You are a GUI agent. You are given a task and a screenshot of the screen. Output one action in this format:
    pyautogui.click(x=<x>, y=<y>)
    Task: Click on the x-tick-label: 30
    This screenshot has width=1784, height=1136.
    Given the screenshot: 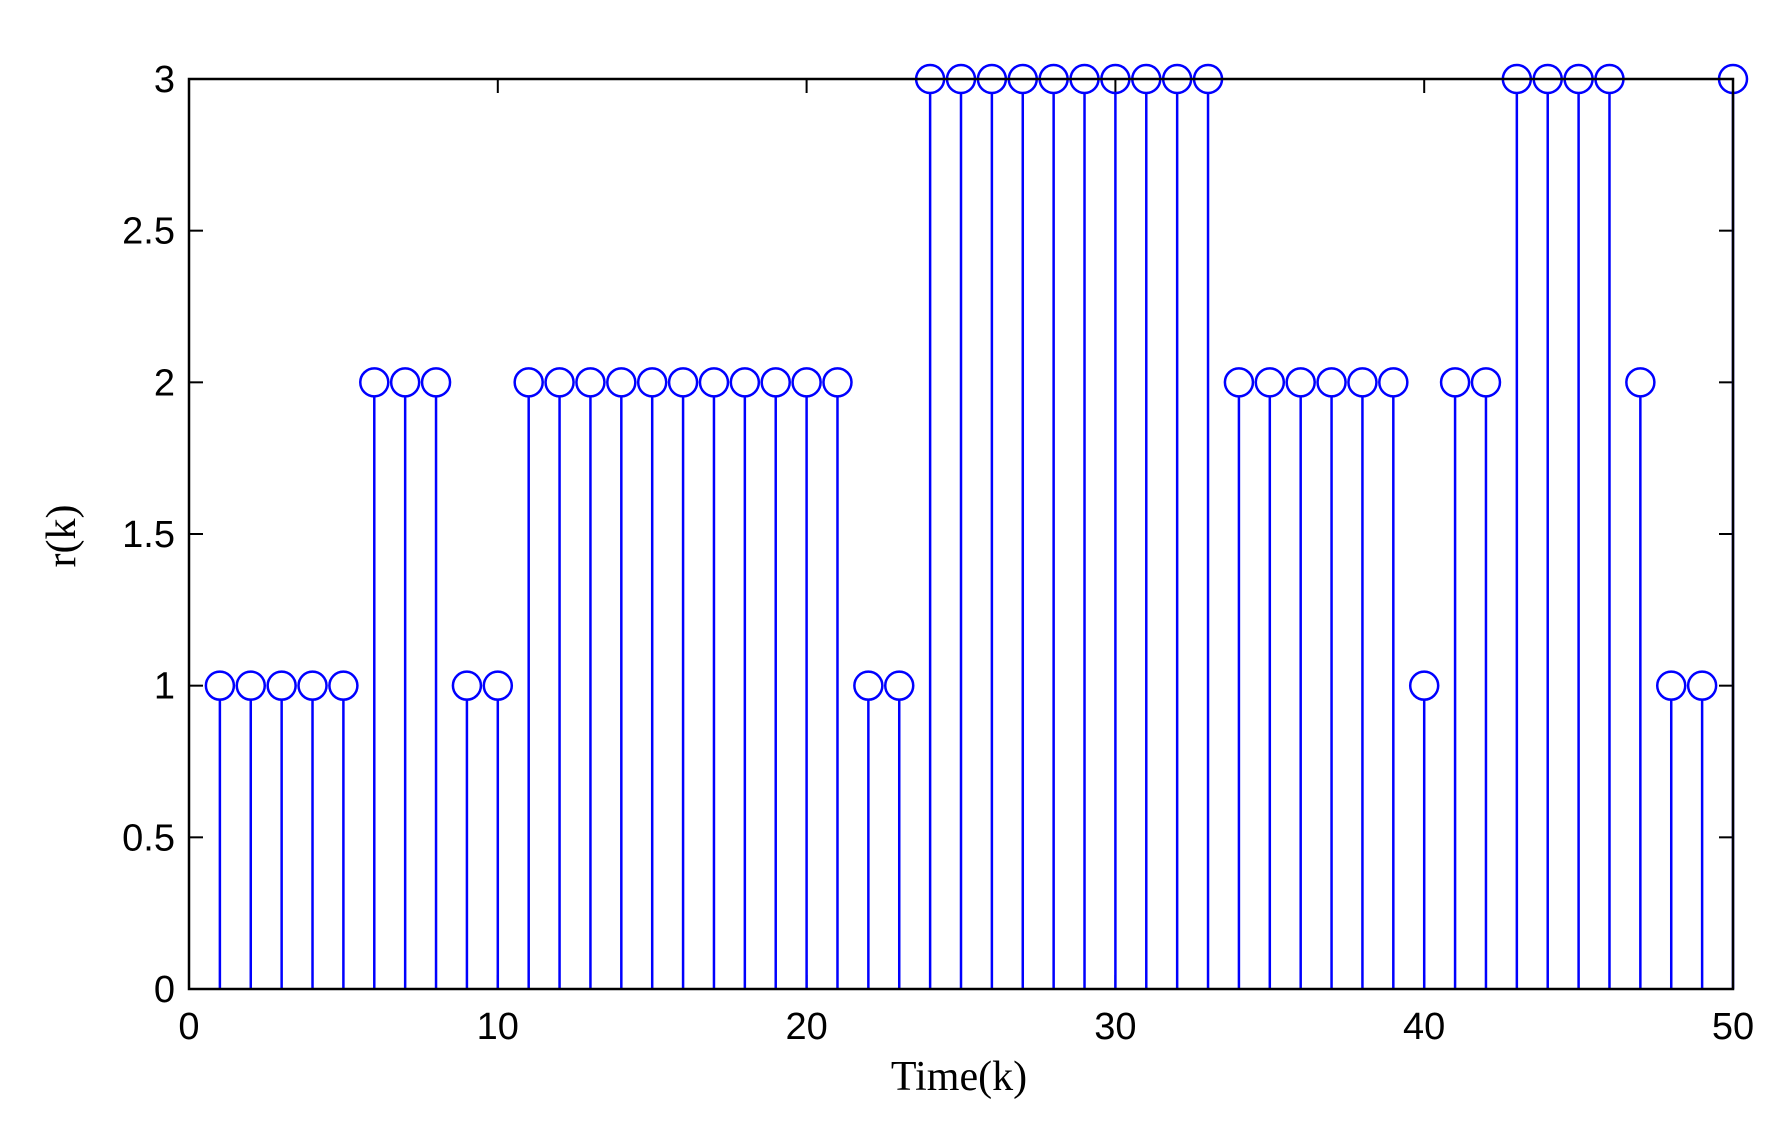 What is the action you would take?
    pyautogui.click(x=1115, y=1027)
    